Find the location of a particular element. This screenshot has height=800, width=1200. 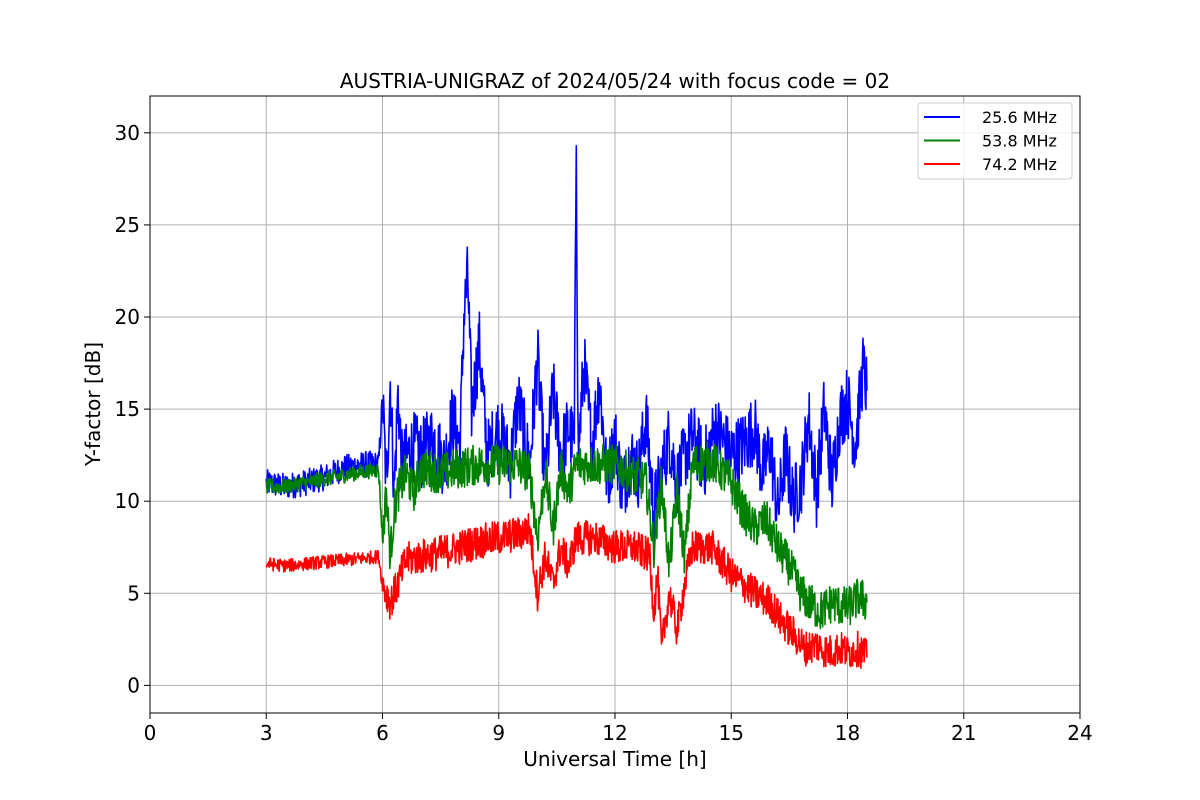

y-axis-label: Y-factor [dB] is located at coordinates (93, 404).